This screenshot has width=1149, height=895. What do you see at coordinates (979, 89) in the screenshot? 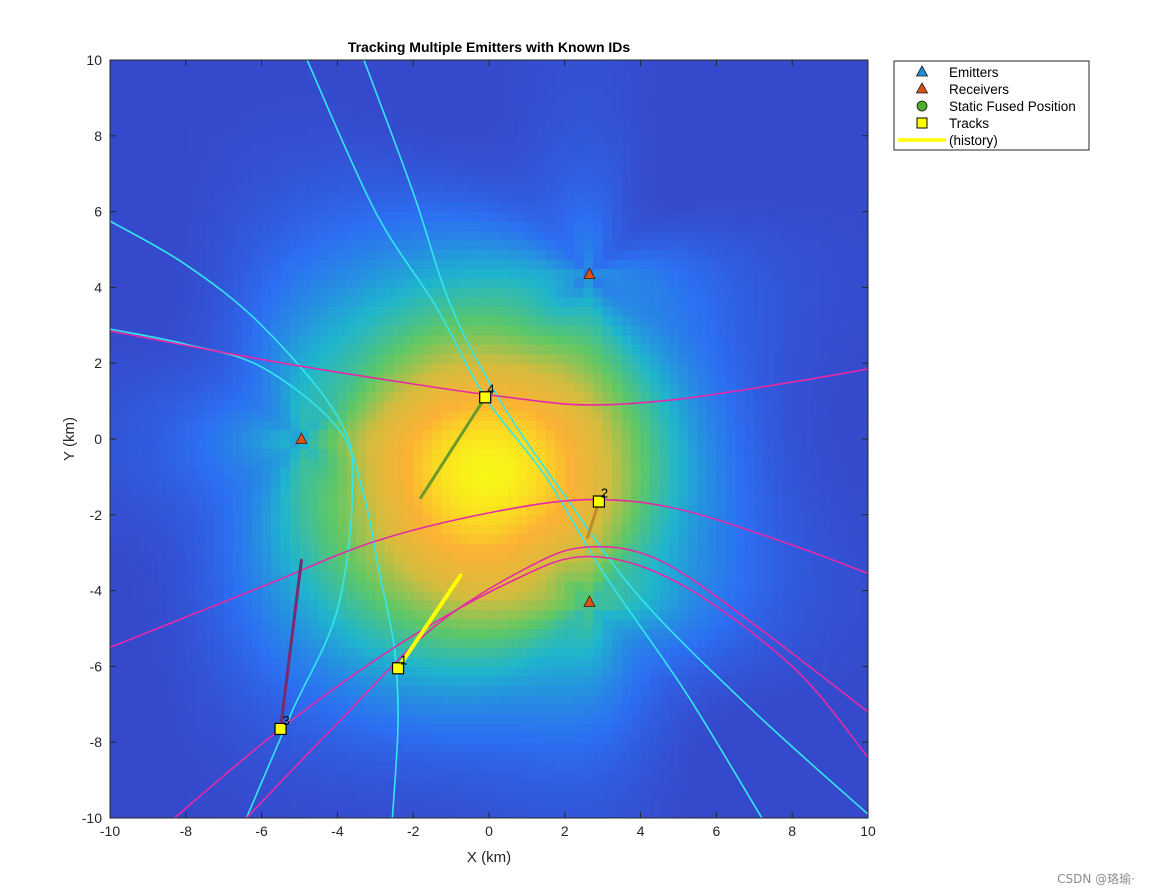
I see `legend-label-2: Receivers` at bounding box center [979, 89].